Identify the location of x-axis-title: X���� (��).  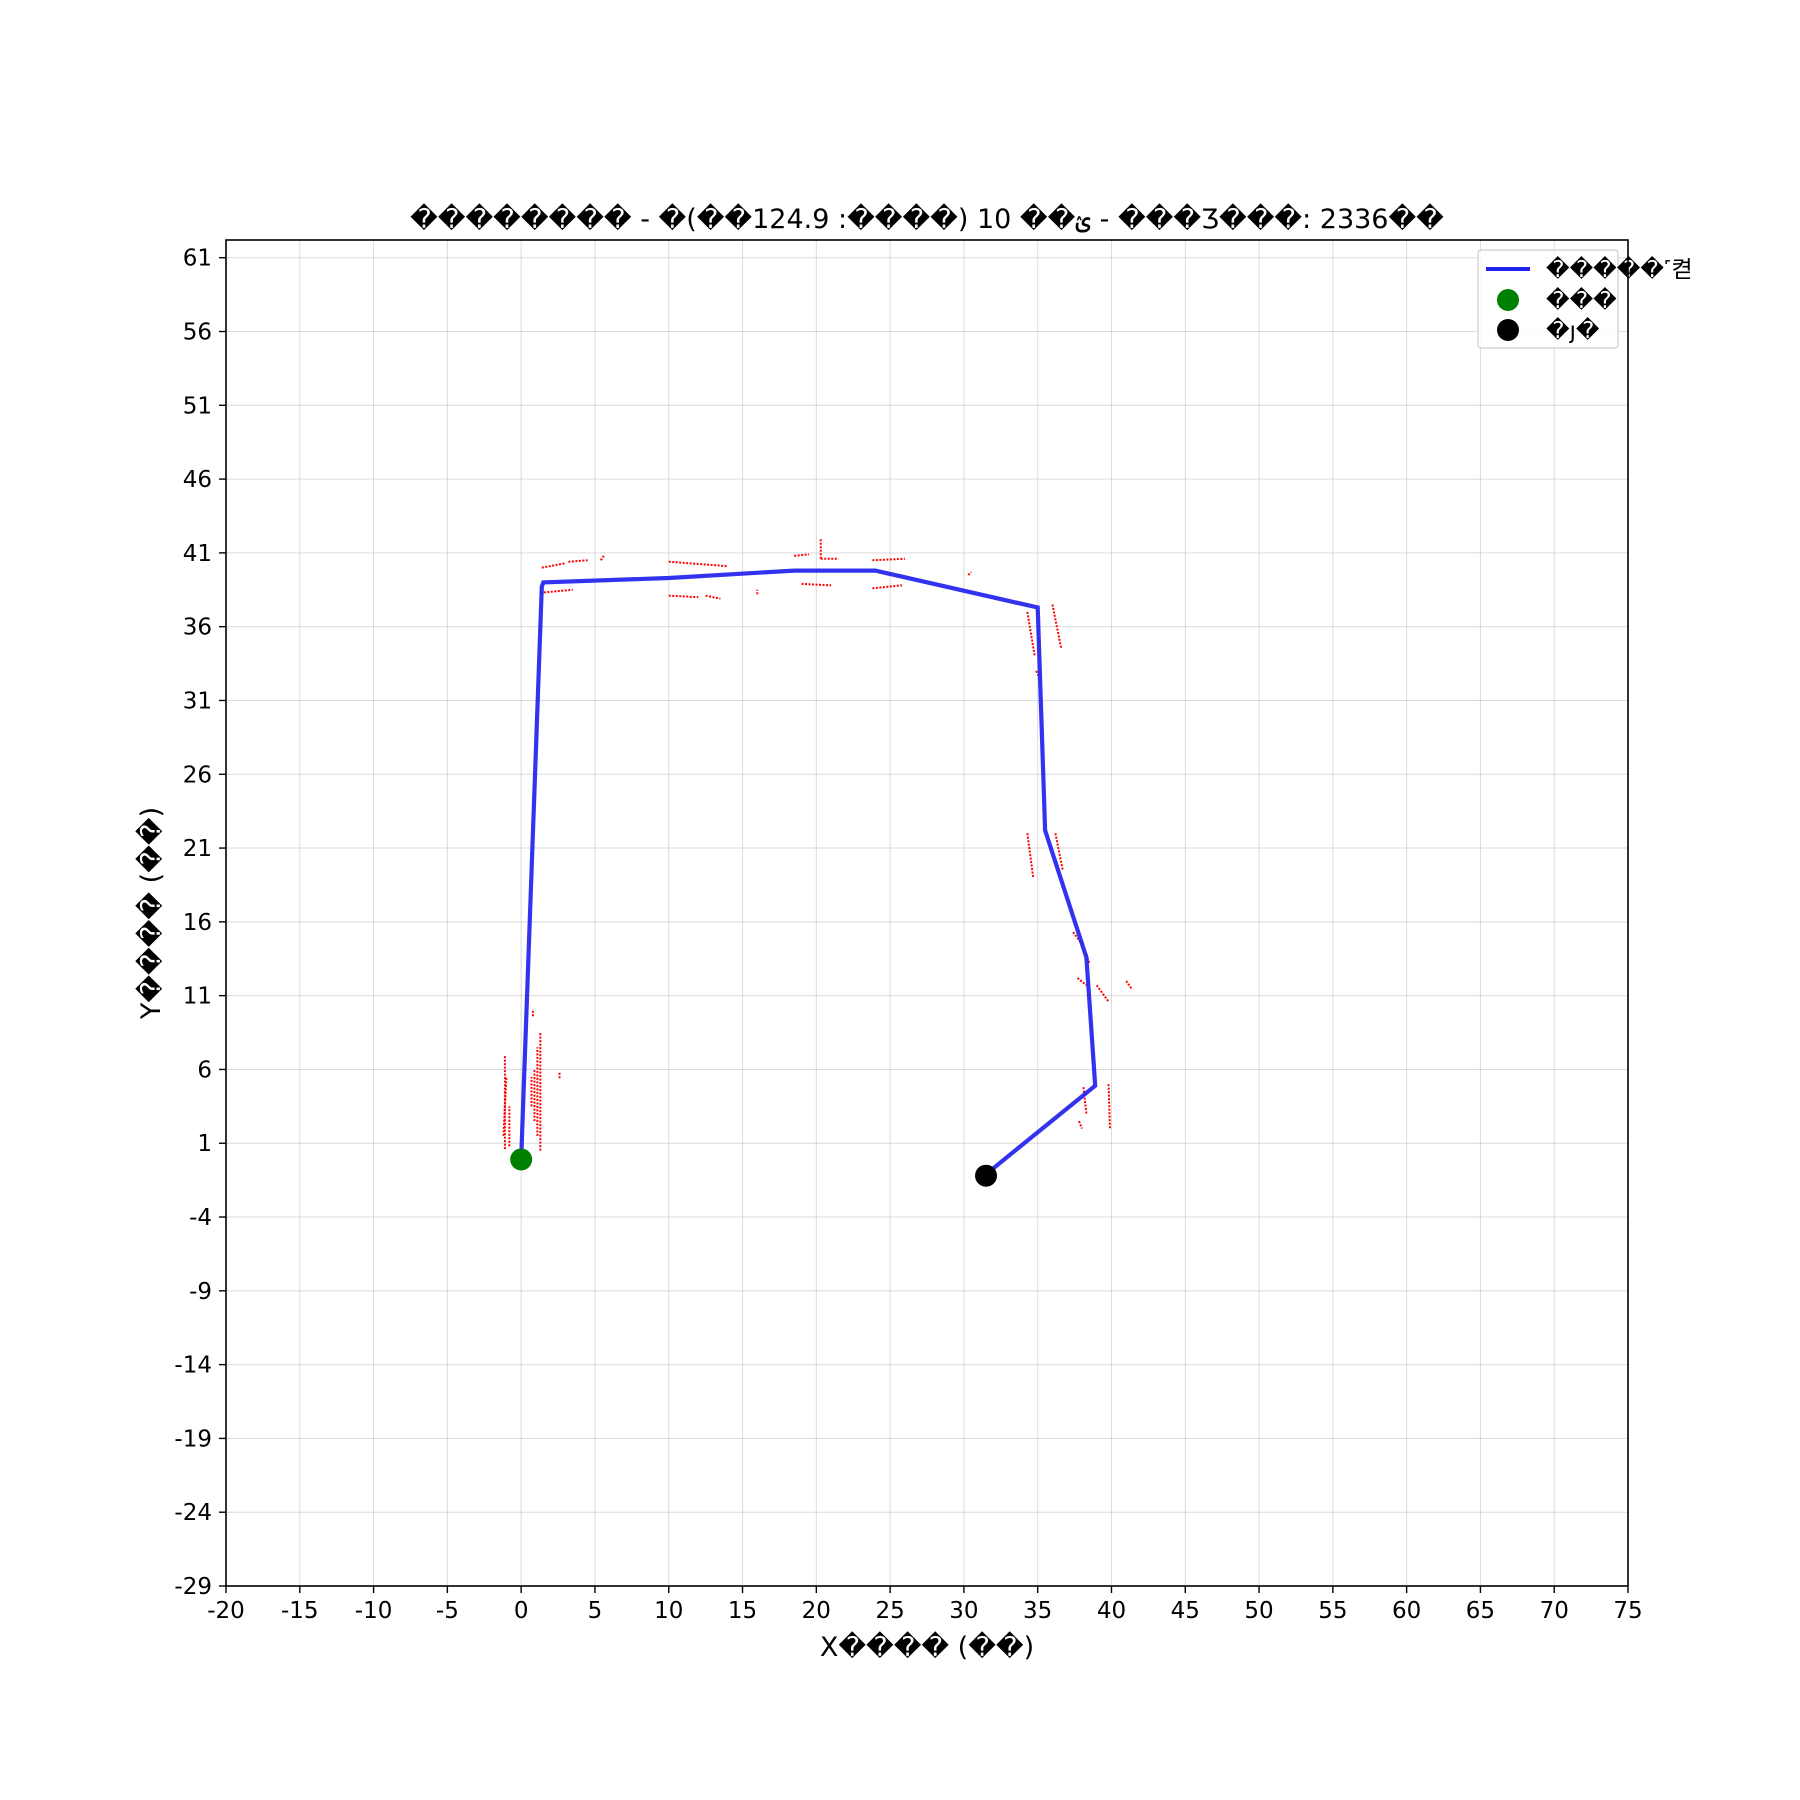
(927, 1647).